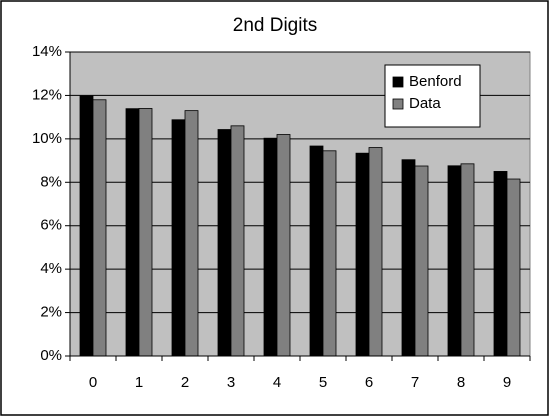 This screenshot has width=550, height=417. What do you see at coordinates (51, 355) in the screenshot?
I see `y-tick-label: 0%` at bounding box center [51, 355].